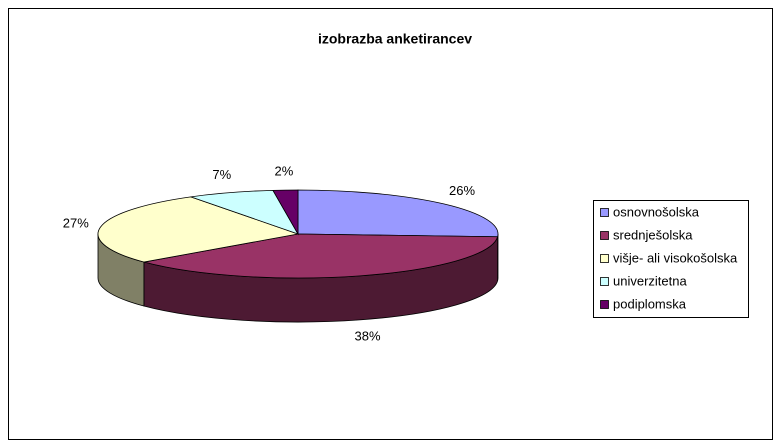 Image resolution: width=779 pixels, height=446 pixels. I want to click on legend-label: podiplomska, so click(650, 303).